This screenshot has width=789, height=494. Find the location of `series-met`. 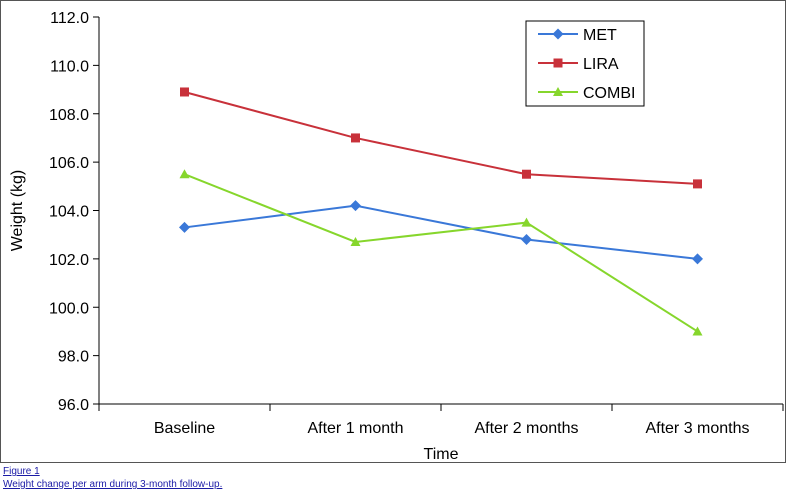

series-met is located at coordinates (441, 232).